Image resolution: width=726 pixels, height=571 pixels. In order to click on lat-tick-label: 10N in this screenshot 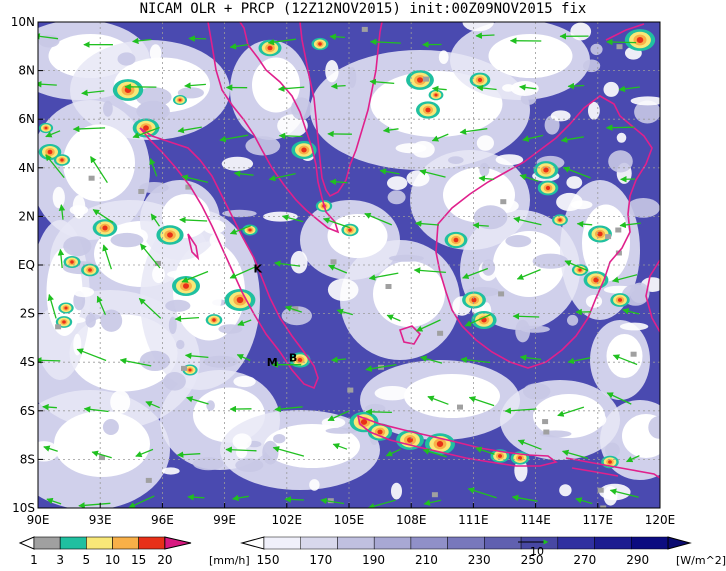, I will do `click(23, 22)`.